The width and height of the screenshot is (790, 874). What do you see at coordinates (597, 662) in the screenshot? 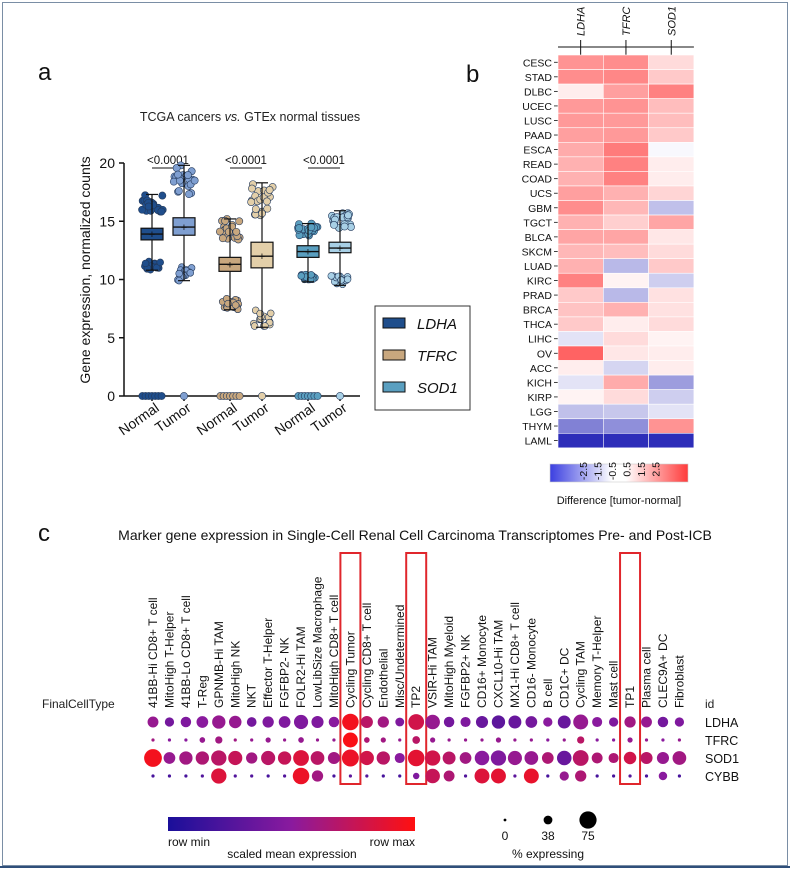
I see `cell-type-label: Memory T-Helper` at bounding box center [597, 662].